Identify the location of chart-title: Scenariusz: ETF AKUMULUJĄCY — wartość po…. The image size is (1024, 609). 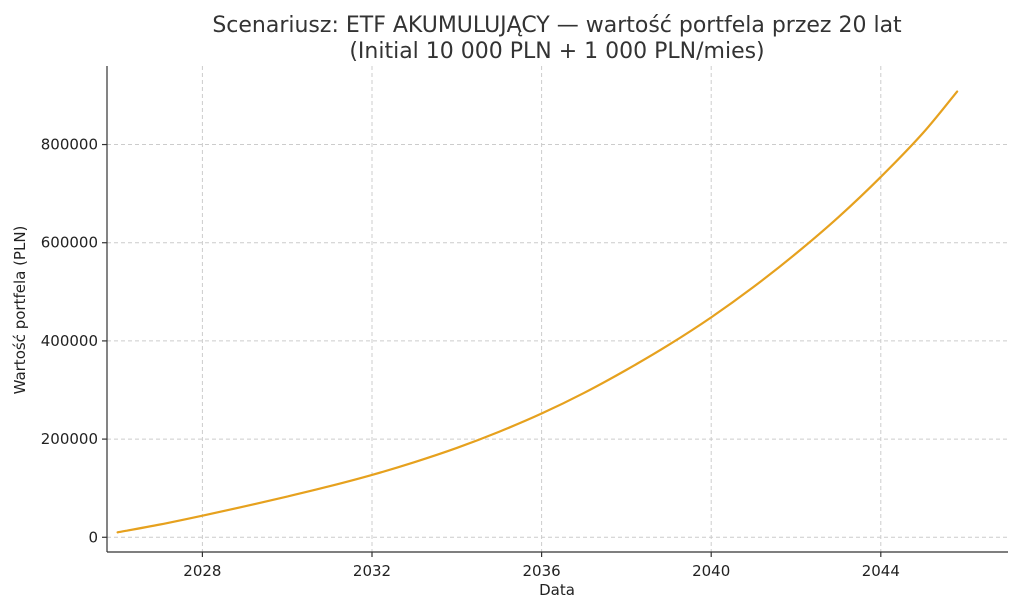
(557, 25).